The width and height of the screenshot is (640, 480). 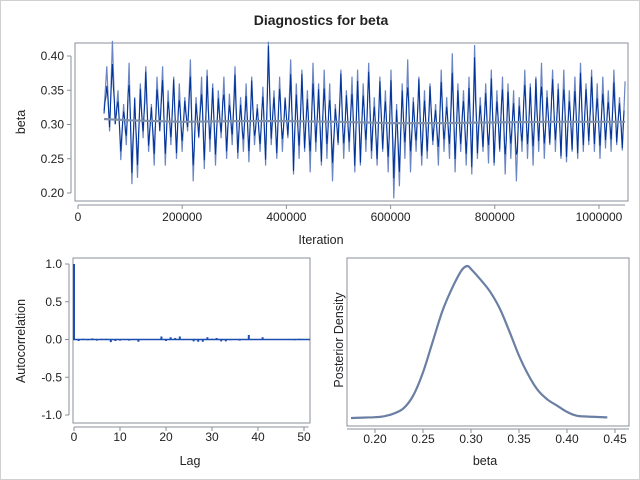 I want to click on trace-y-tick-label: 0.30, so click(x=53, y=125).